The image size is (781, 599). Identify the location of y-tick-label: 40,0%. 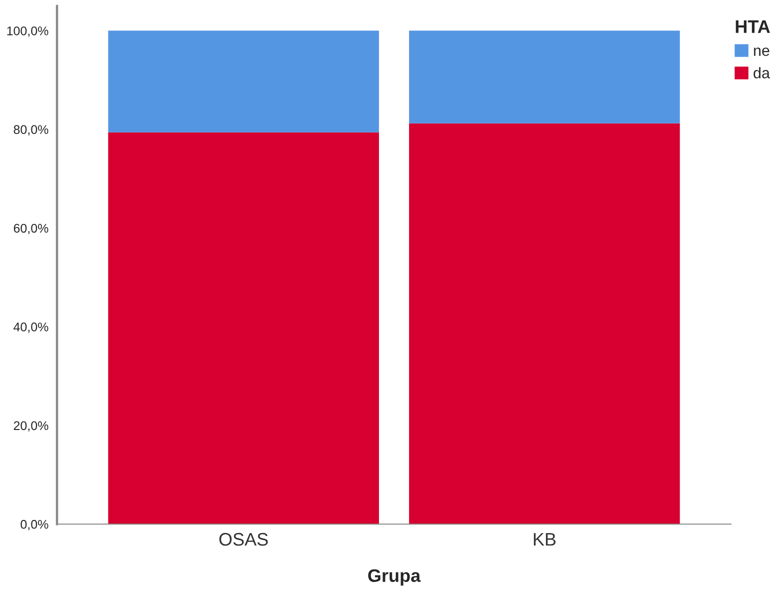
(31, 327).